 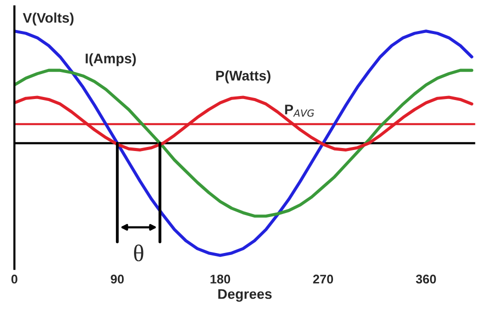 I want to click on x-tick-label: 90, so click(x=117, y=279).